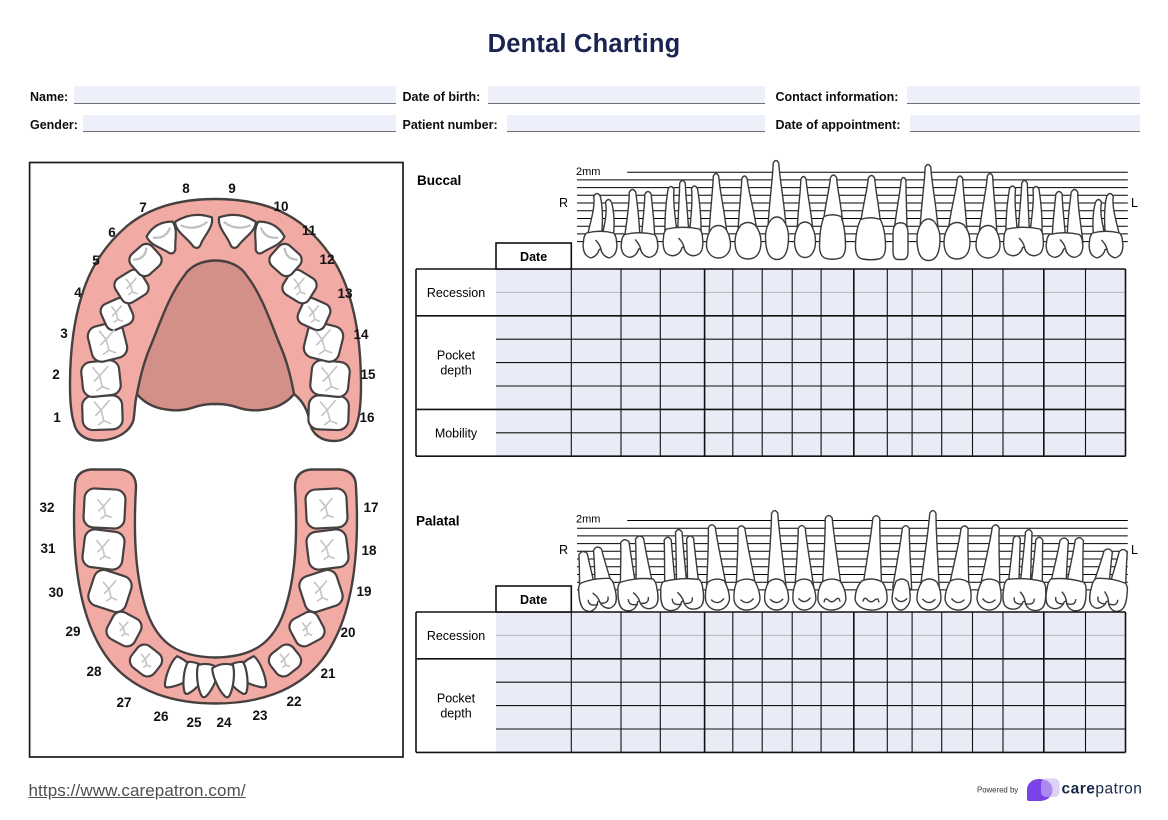 The height and width of the screenshot is (820, 1168). Describe the element at coordinates (78, 292) in the screenshot. I see `svg-text: 4` at that location.